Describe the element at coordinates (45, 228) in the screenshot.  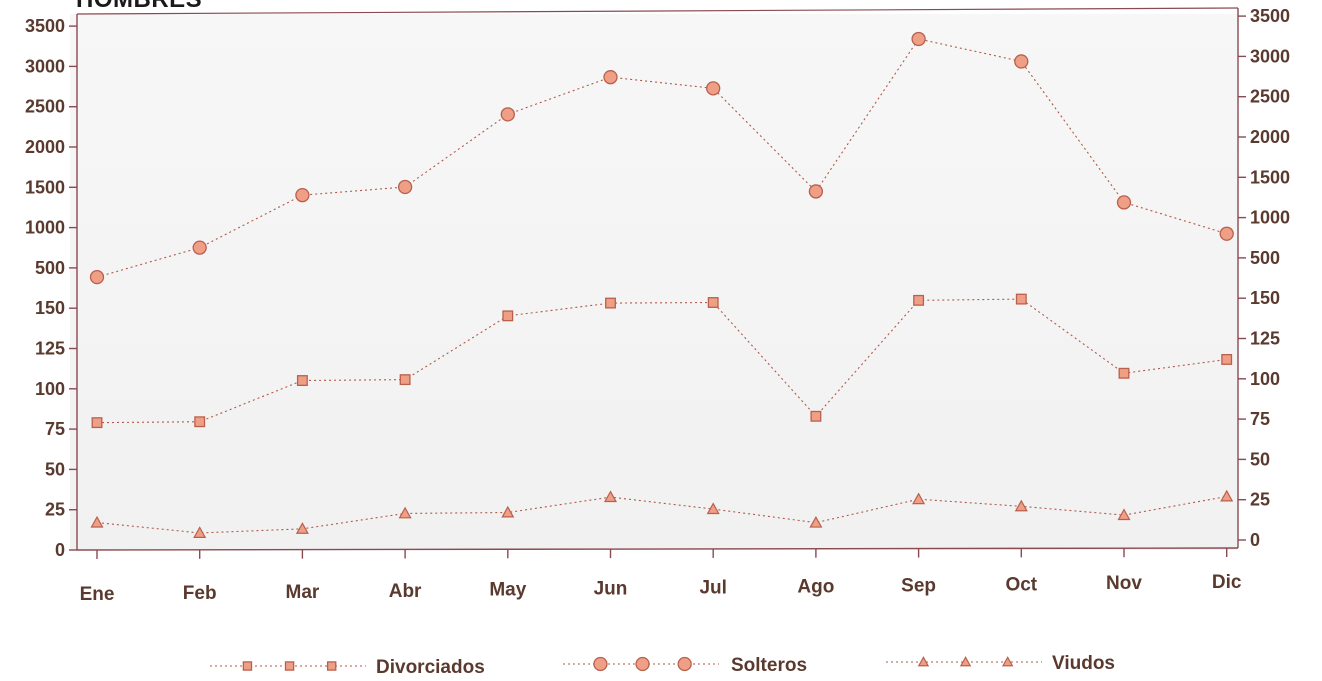
I see `left-tick-label: 1000` at that location.